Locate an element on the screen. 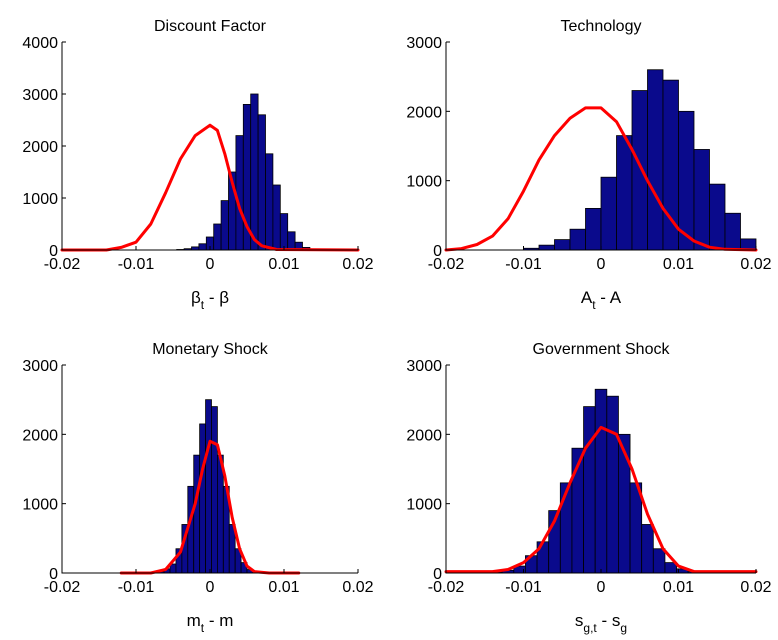 Image resolution: width=778 pixels, height=640 pixels. x-axis-label-rest: - s is located at coordinates (609, 620).